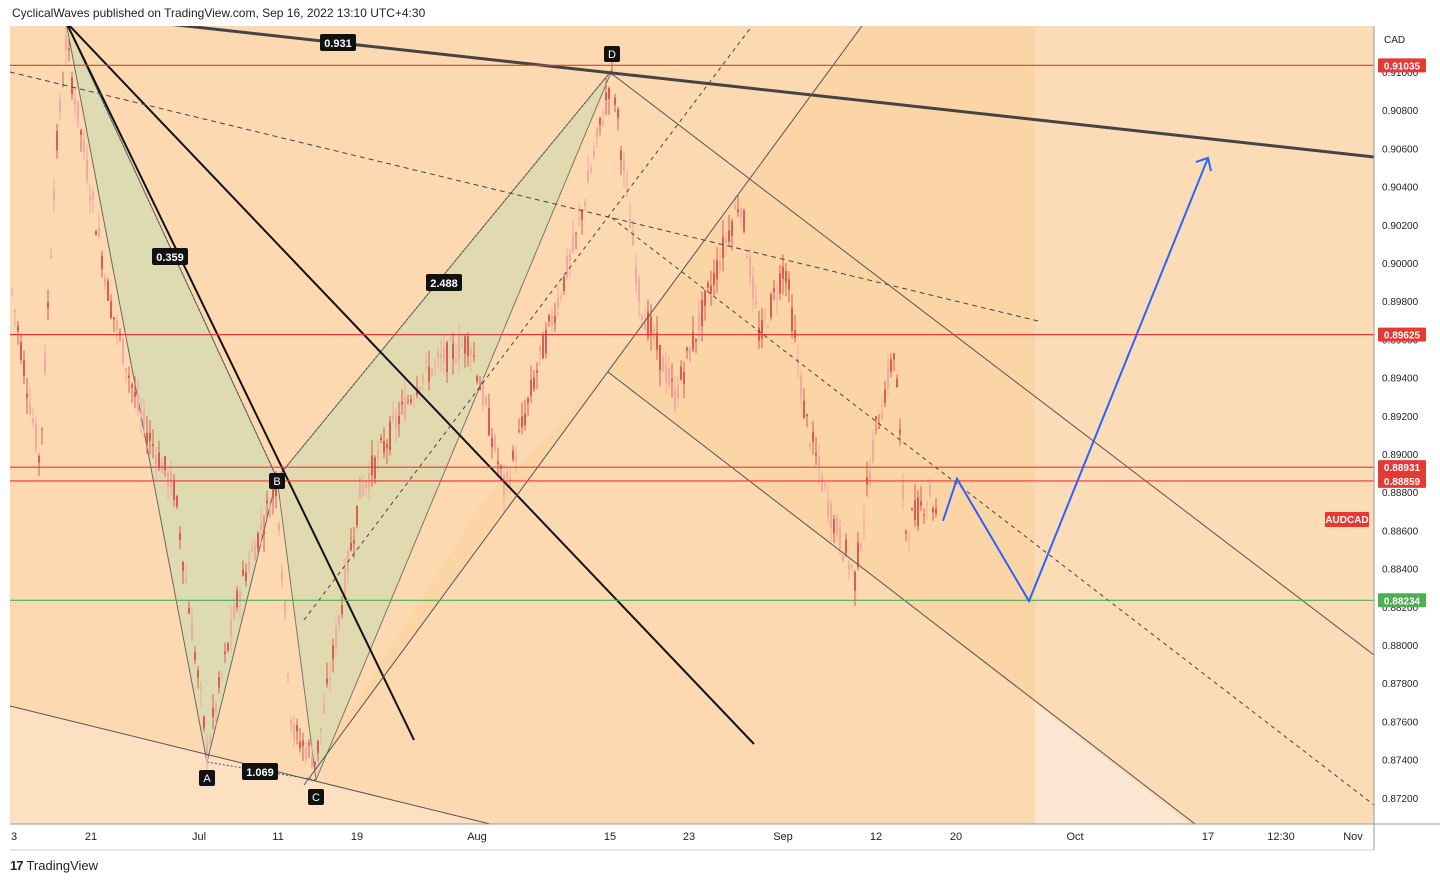 This screenshot has height=884, width=1440. I want to click on harmonic-point-d: D, so click(612, 54).